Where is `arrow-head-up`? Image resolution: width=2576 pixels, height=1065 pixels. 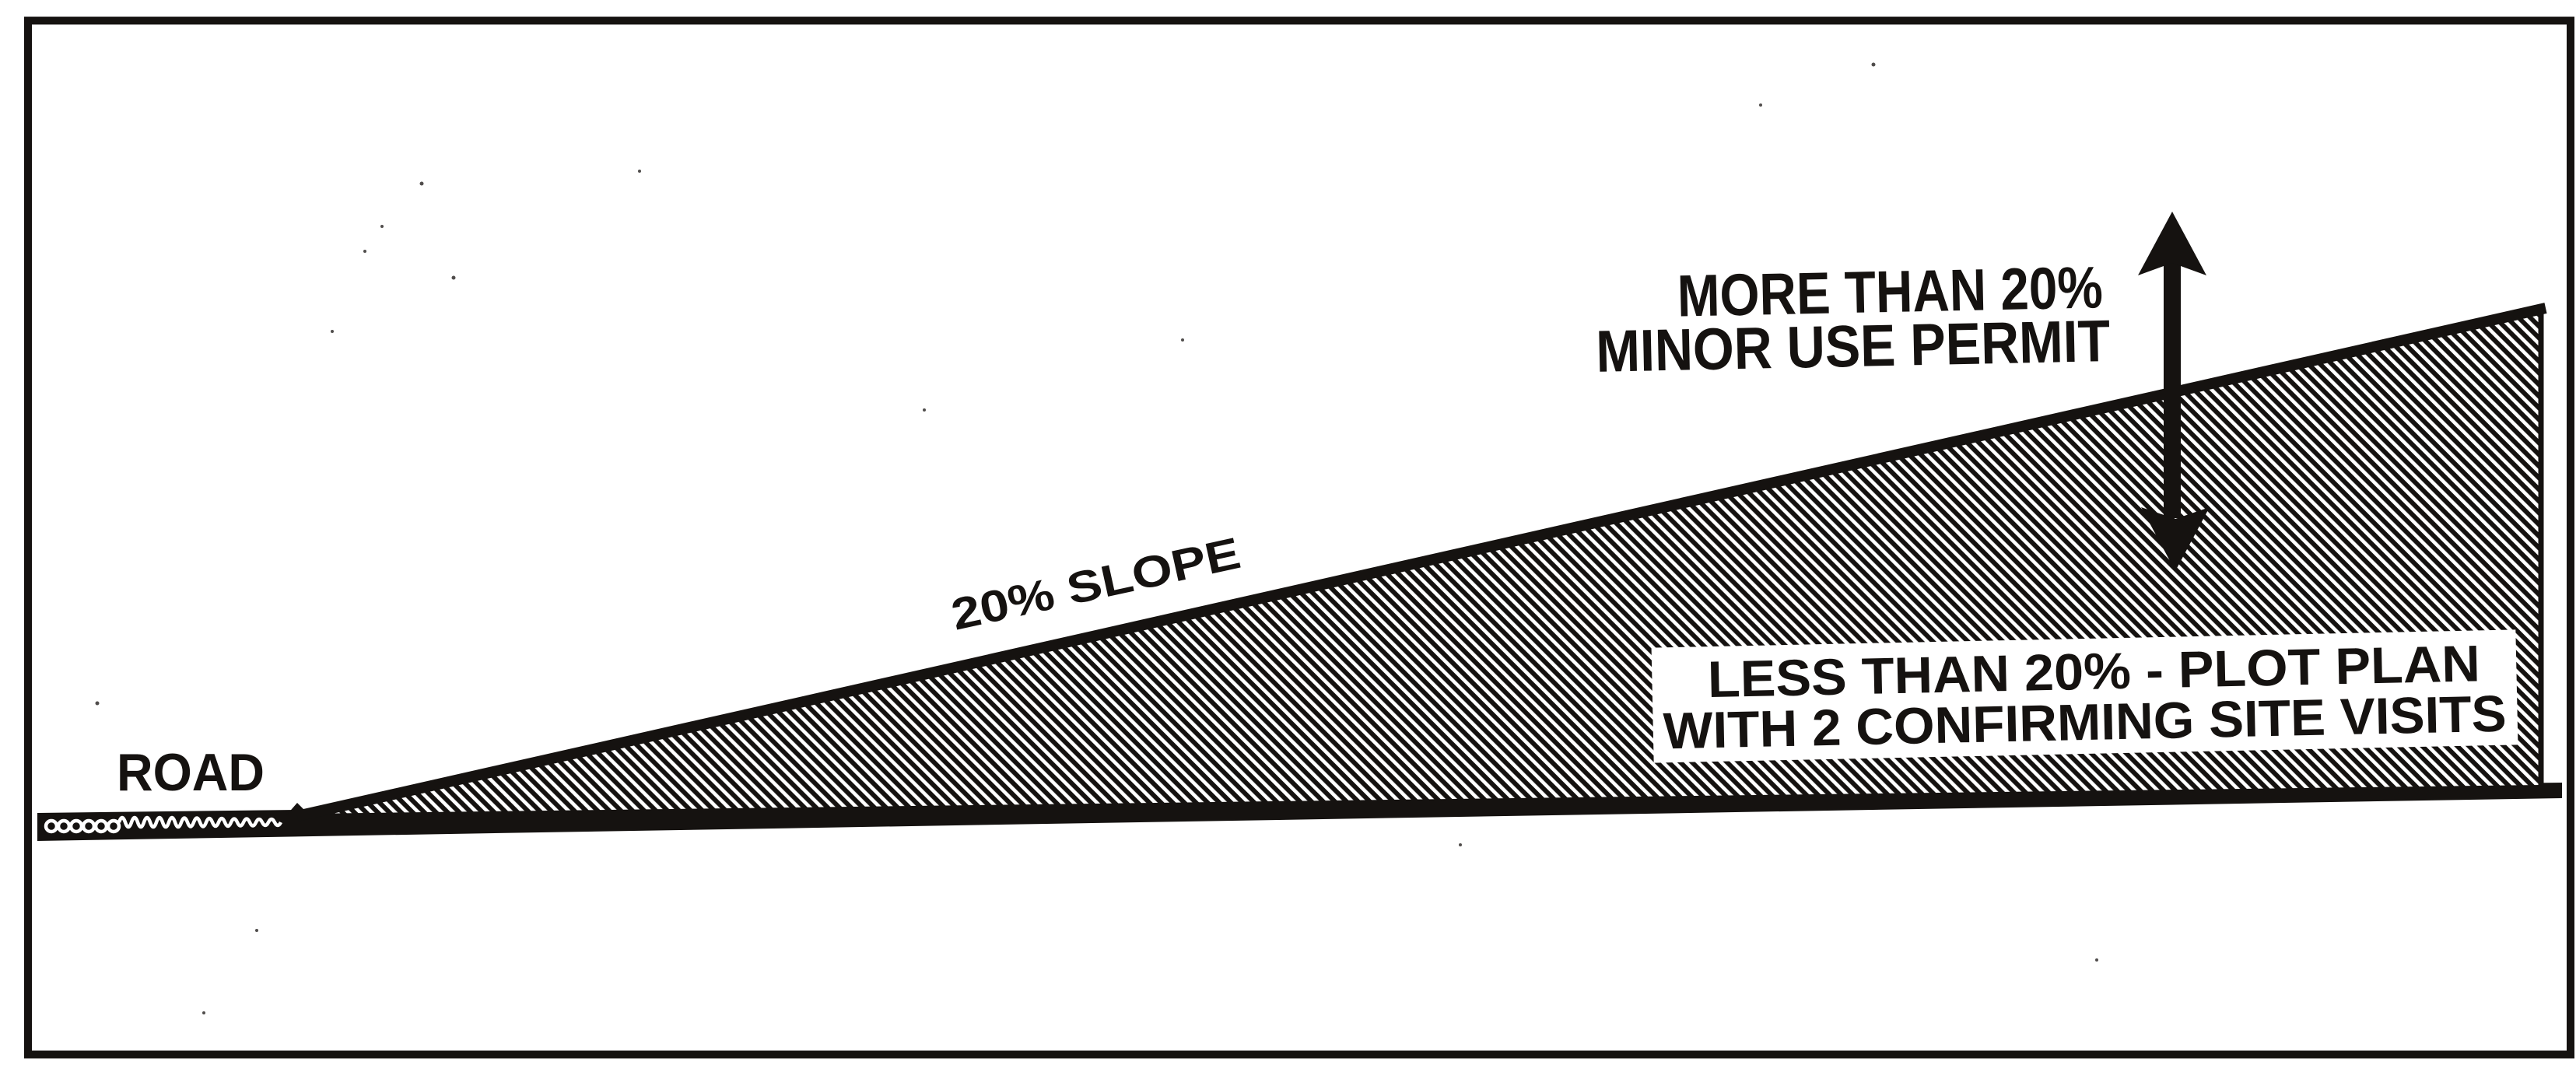 arrow-head-up is located at coordinates (2172, 243).